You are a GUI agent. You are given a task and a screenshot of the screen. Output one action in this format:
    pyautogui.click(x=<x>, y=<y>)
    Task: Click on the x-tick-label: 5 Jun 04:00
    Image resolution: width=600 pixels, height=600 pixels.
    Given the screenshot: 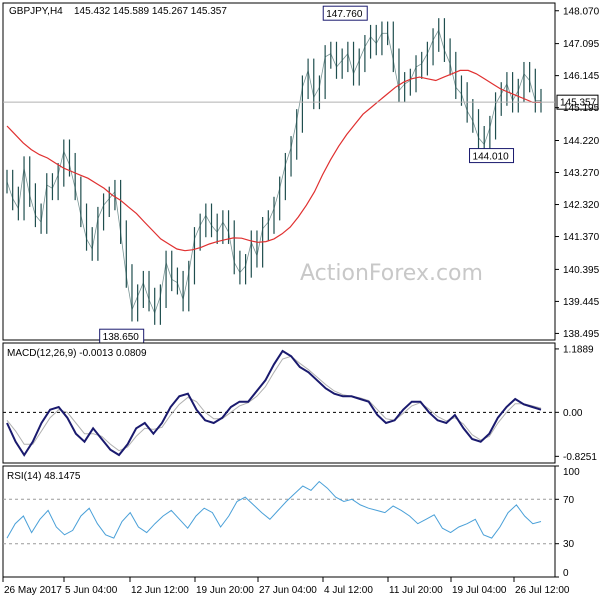 What is the action you would take?
    pyautogui.click(x=91, y=590)
    